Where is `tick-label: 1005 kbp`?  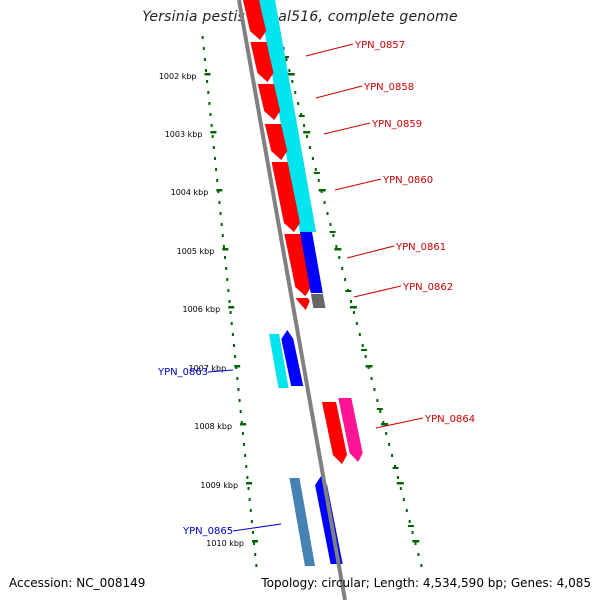 tick-label: 1005 kbp is located at coordinates (196, 251).